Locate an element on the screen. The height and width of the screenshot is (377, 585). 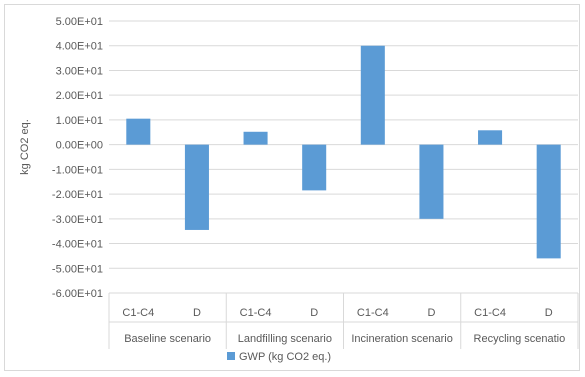
x-group-label: Baseline scenario is located at coordinates (167, 339).